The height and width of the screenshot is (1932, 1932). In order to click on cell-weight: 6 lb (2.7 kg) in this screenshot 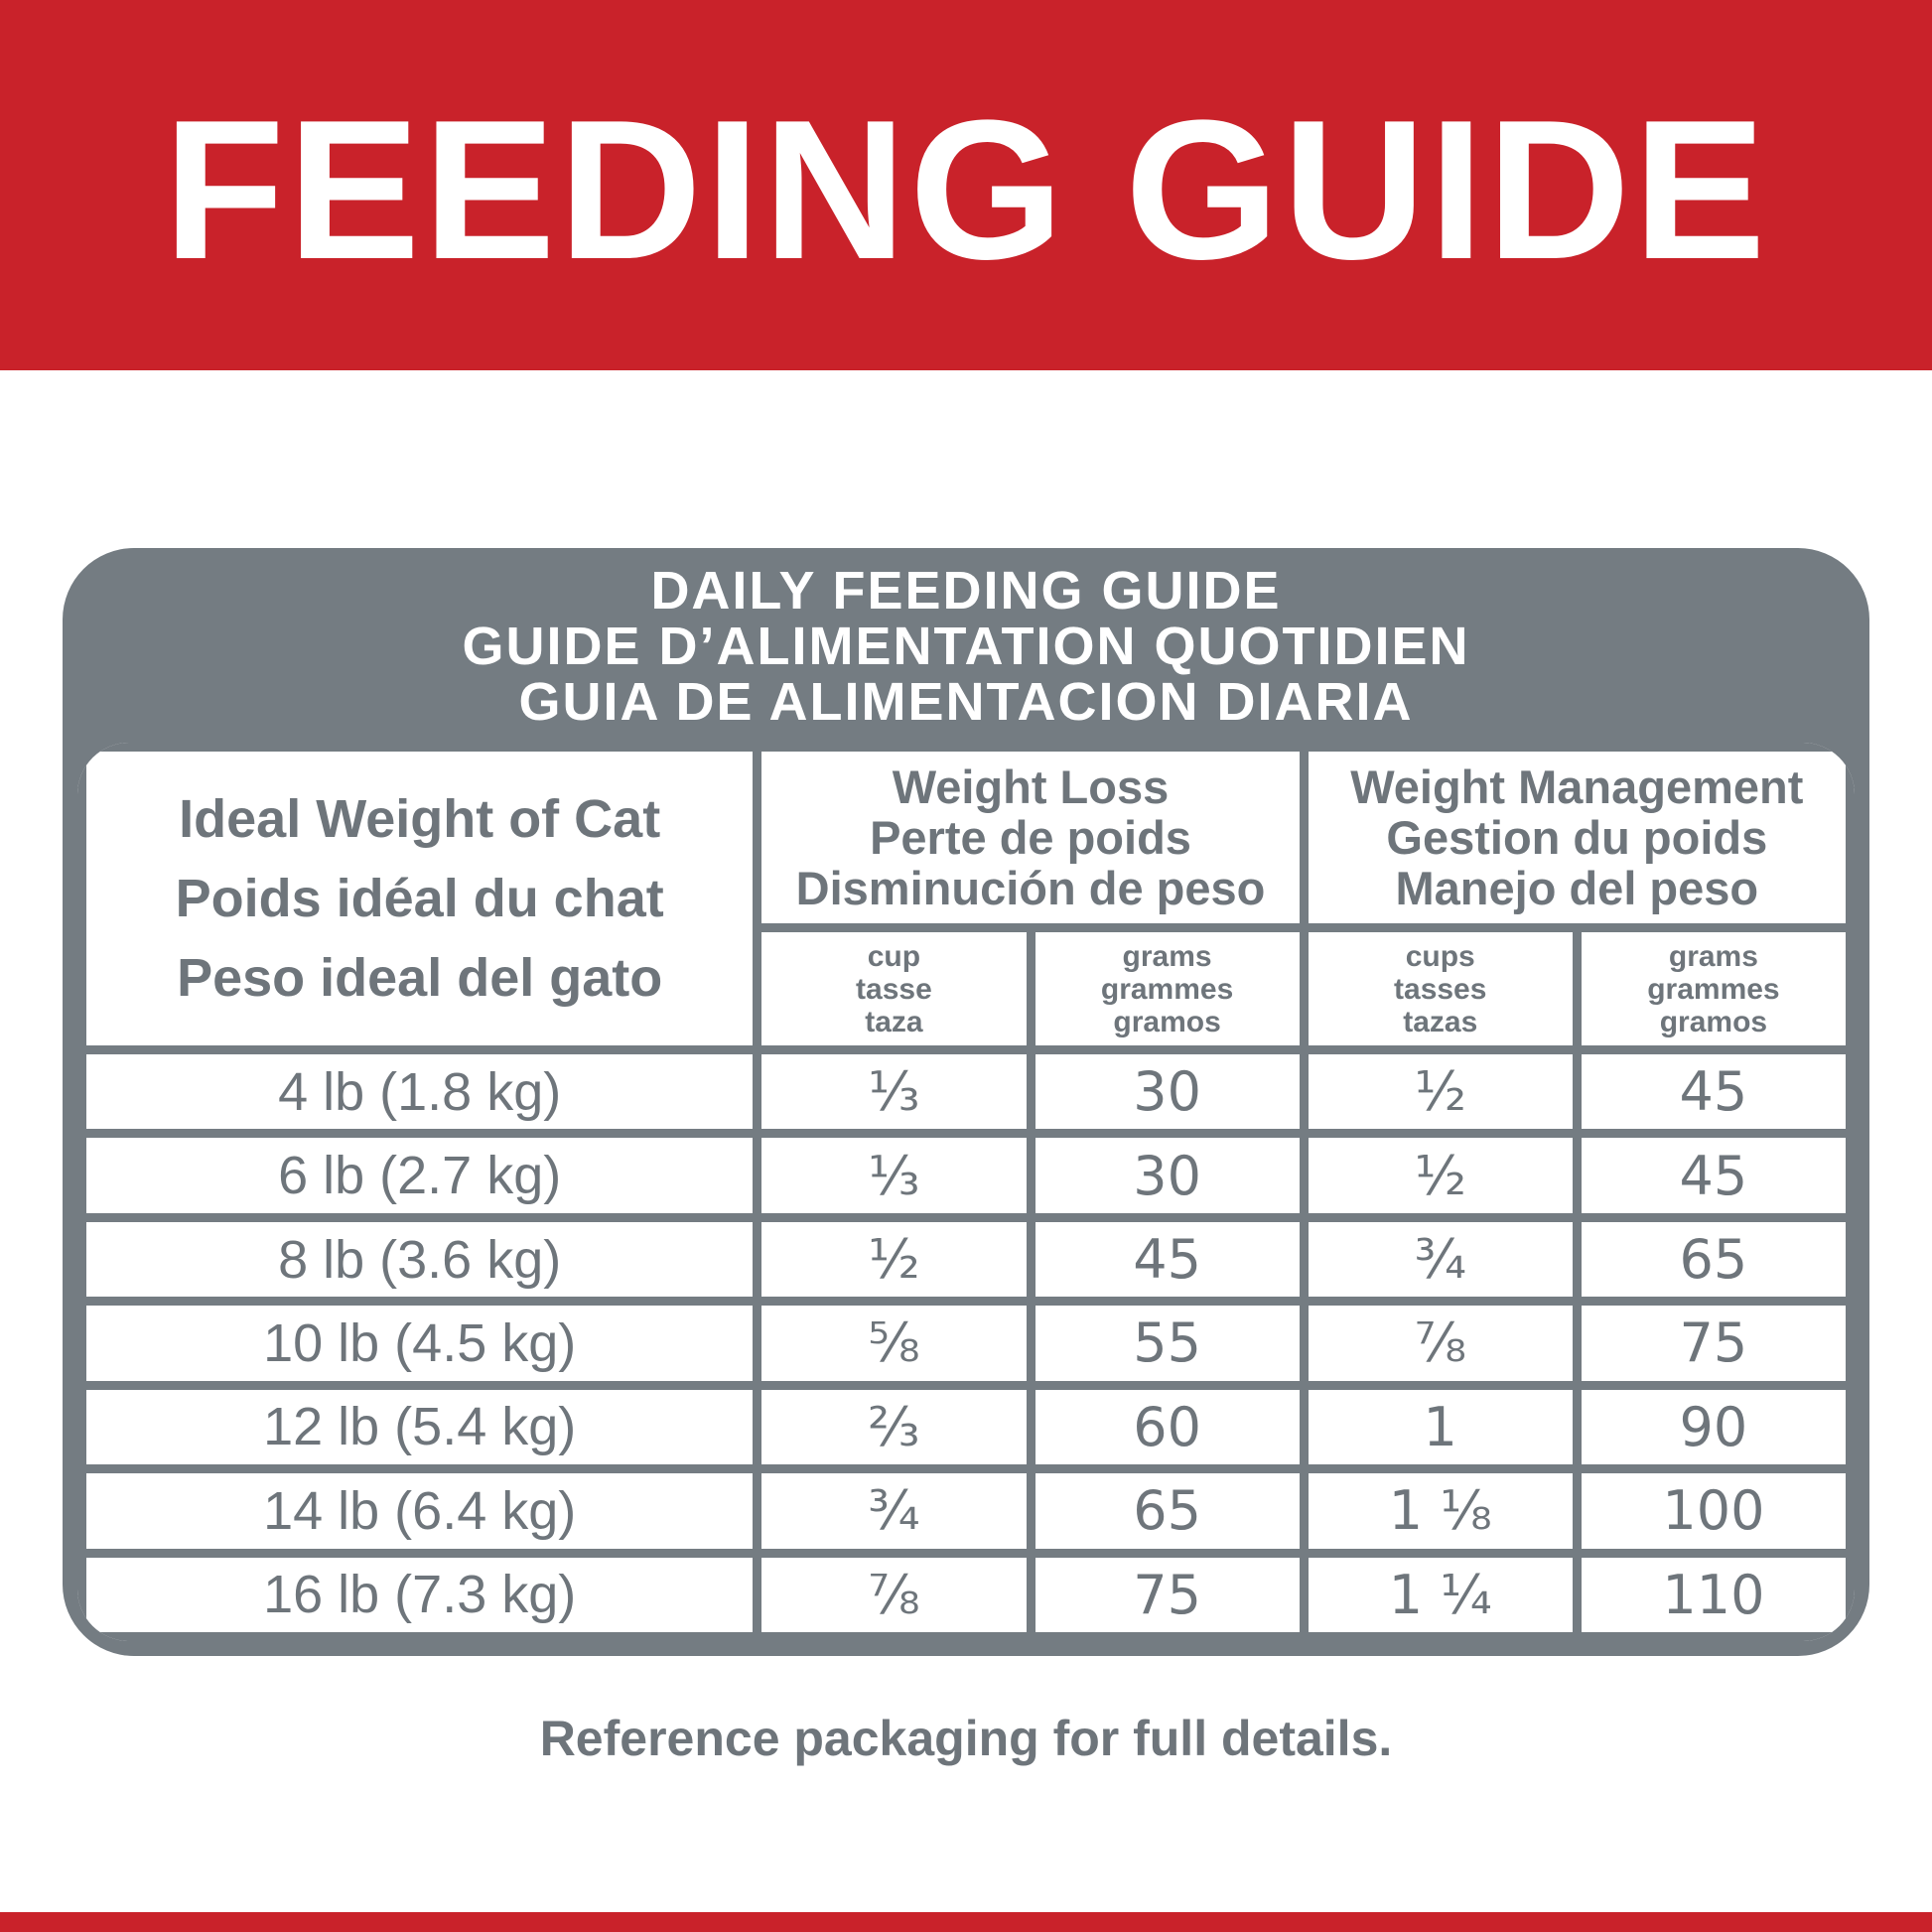, I will do `click(420, 1175)`.